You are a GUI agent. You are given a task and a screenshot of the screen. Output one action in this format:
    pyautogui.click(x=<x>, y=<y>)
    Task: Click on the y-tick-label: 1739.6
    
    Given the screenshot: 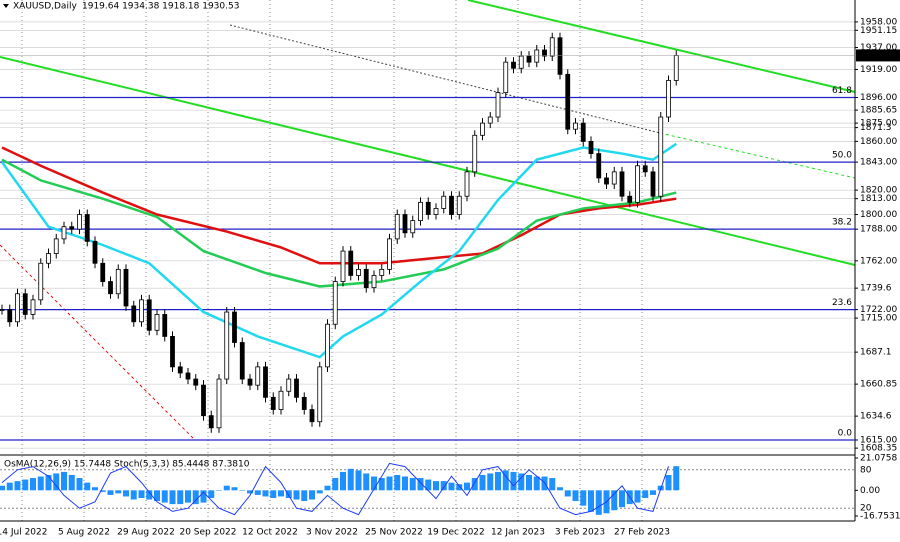 What is the action you would take?
    pyautogui.click(x=876, y=289)
    